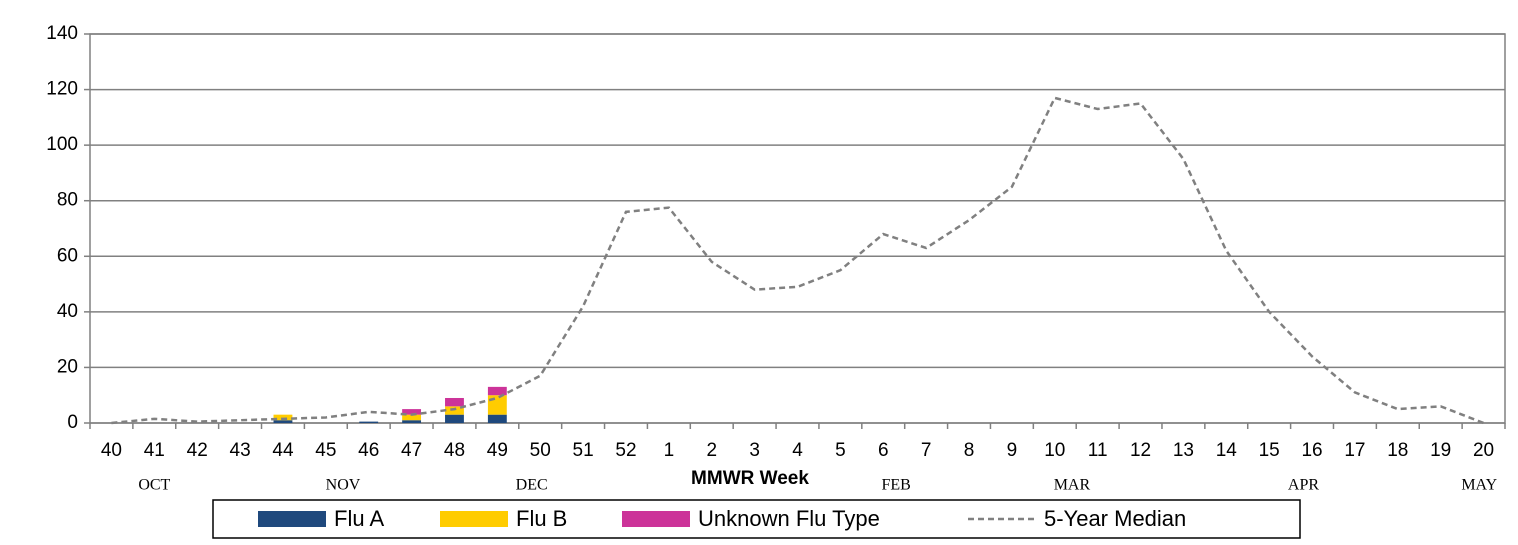 This screenshot has width=1518, height=545. Describe the element at coordinates (1012, 450) in the screenshot. I see `x-tick-label: 9` at that location.